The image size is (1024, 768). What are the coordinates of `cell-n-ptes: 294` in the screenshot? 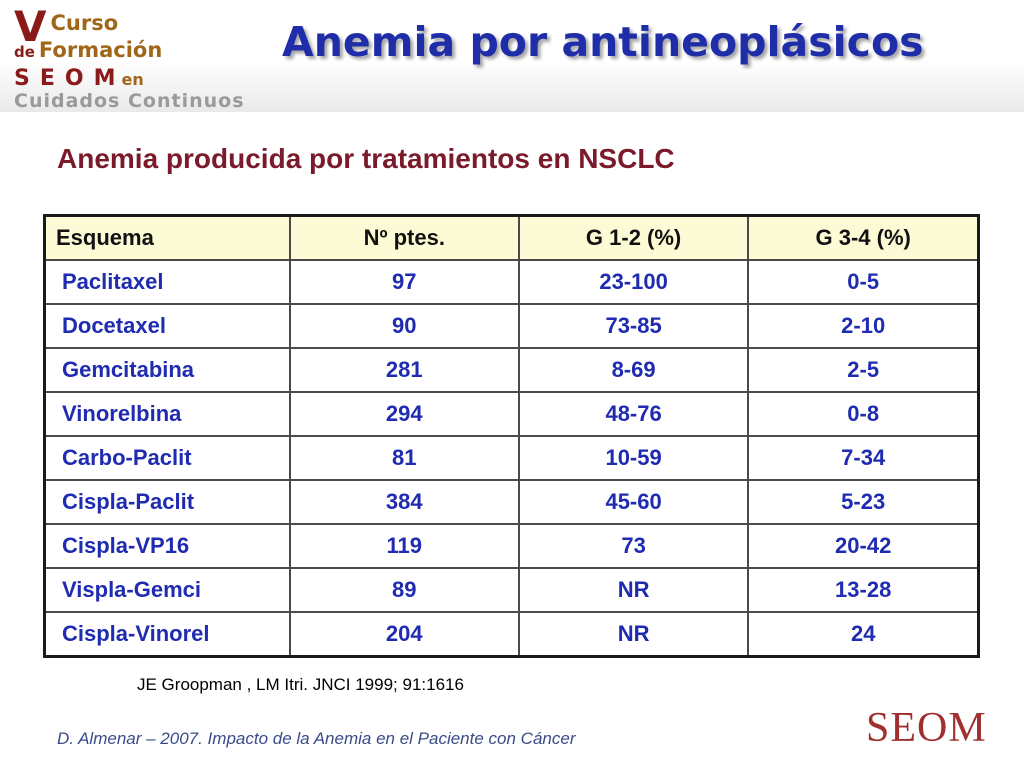 It's located at (404, 414).